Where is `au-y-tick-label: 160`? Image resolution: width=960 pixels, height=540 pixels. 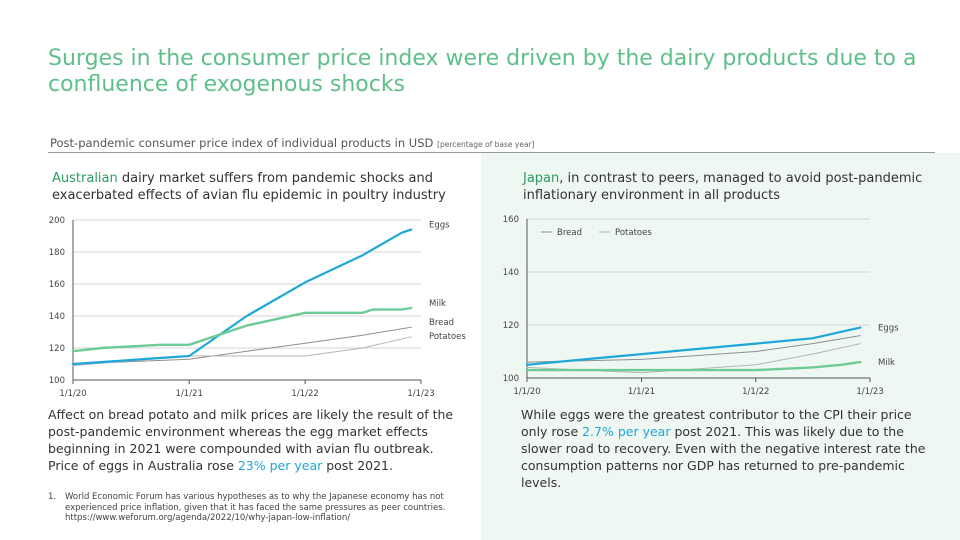 au-y-tick-label: 160 is located at coordinates (57, 285).